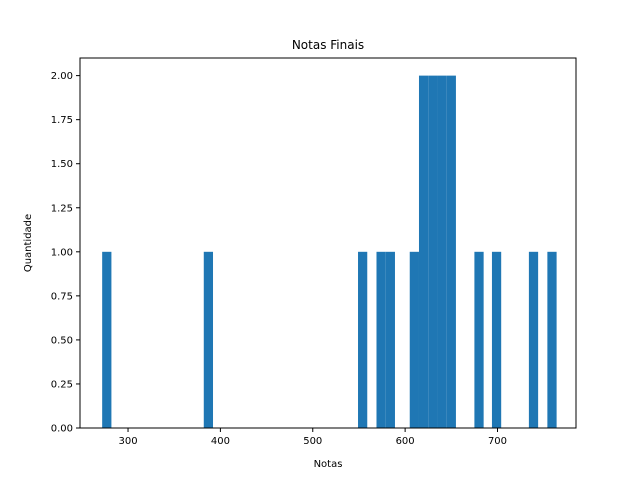 Image resolution: width=640 pixels, height=480 pixels. What do you see at coordinates (312, 441) in the screenshot?
I see `x-tick-label: 500` at bounding box center [312, 441].